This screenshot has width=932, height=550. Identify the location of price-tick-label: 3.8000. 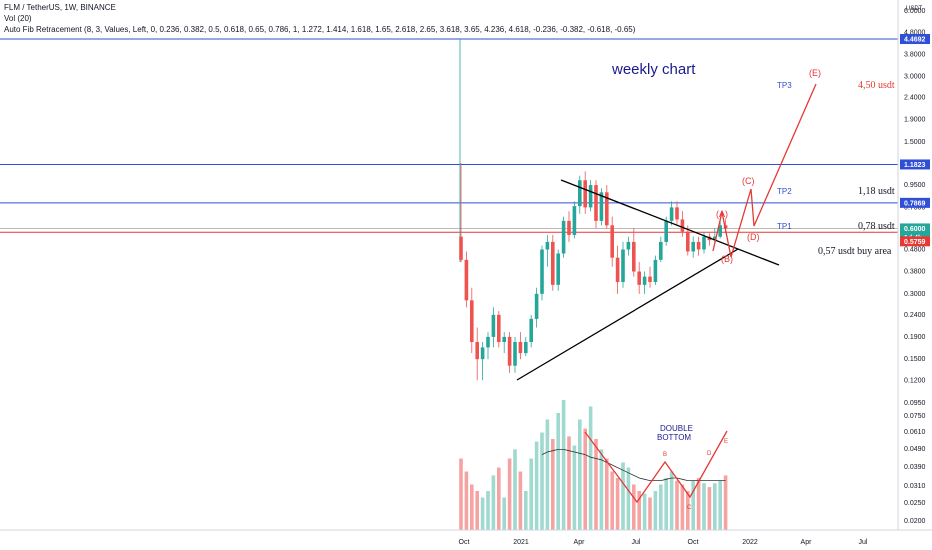
(915, 54).